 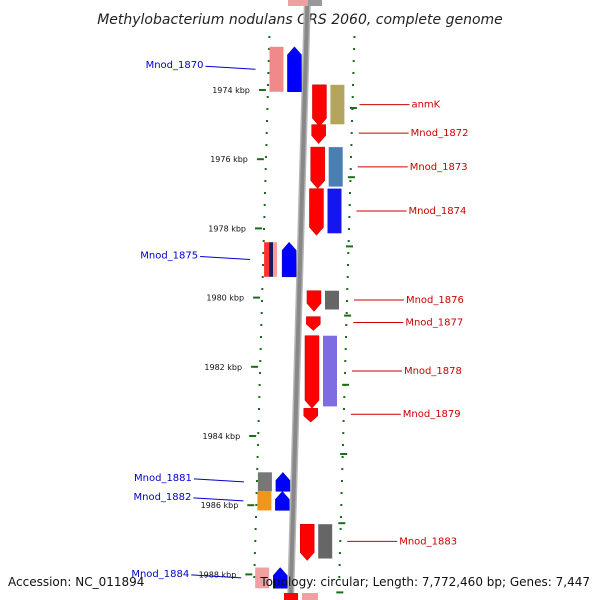 What do you see at coordinates (433, 371) in the screenshot?
I see `gene-label: Mnod_1878` at bounding box center [433, 371].